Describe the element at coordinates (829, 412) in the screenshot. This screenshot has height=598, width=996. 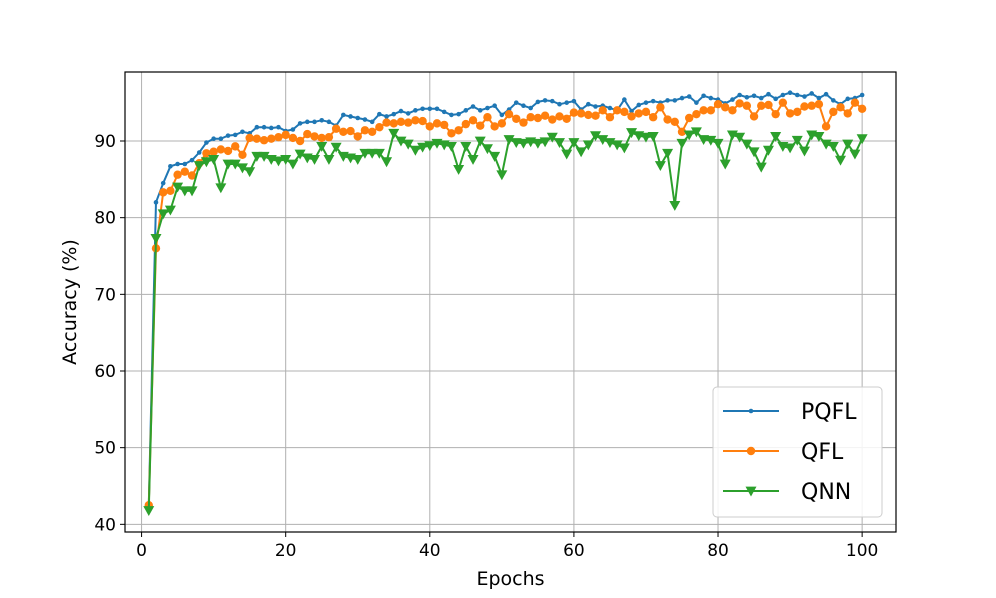
I see `legend-label-pqfl: PQFL` at that location.